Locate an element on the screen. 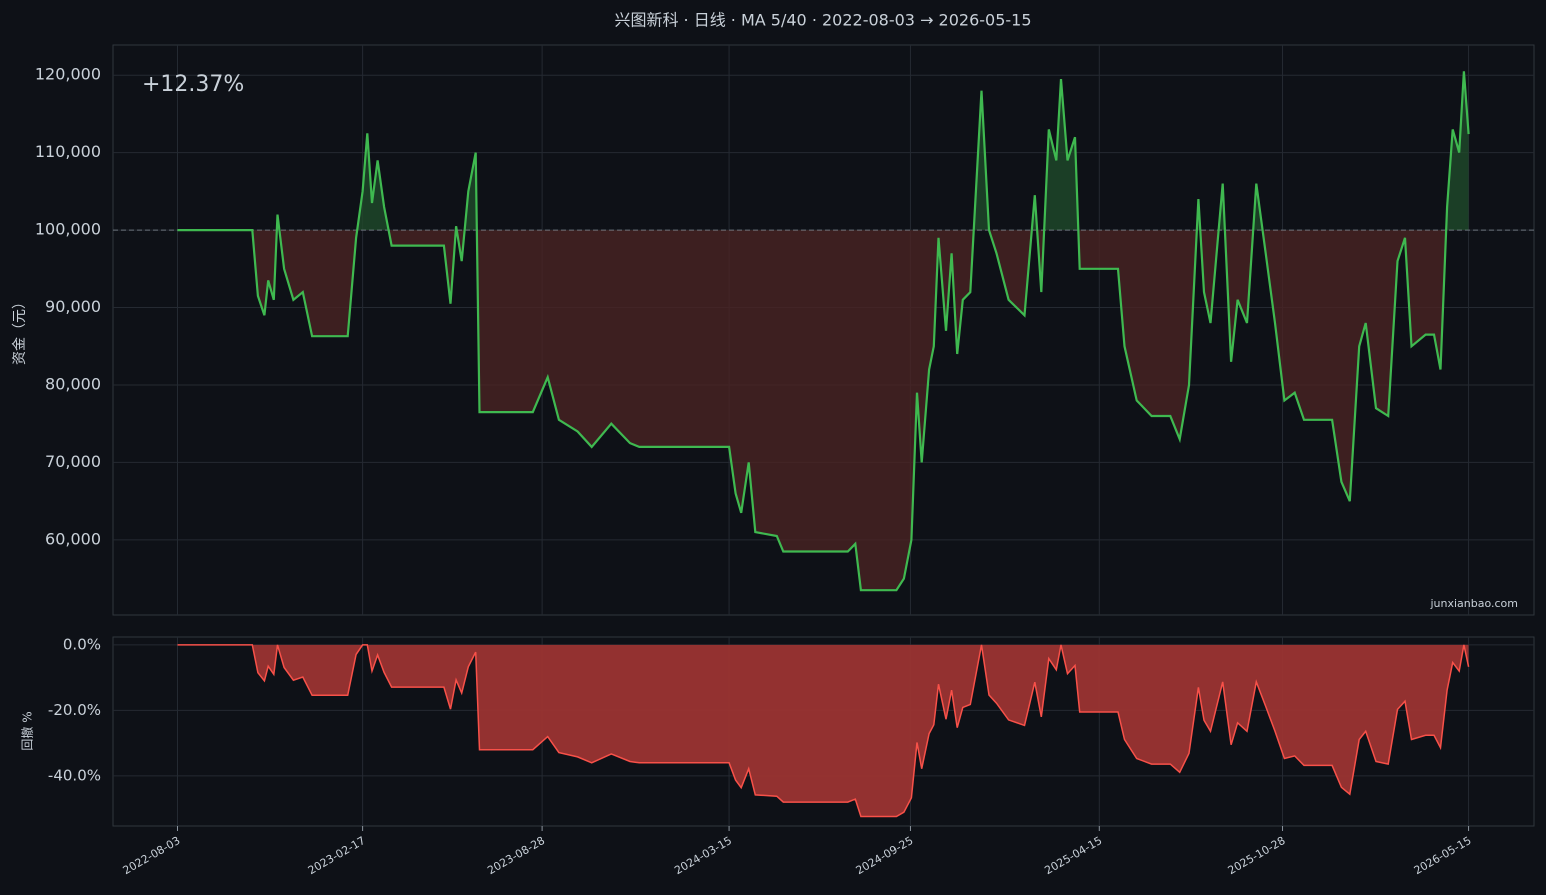  annotation: +12.37% is located at coordinates (193, 84).